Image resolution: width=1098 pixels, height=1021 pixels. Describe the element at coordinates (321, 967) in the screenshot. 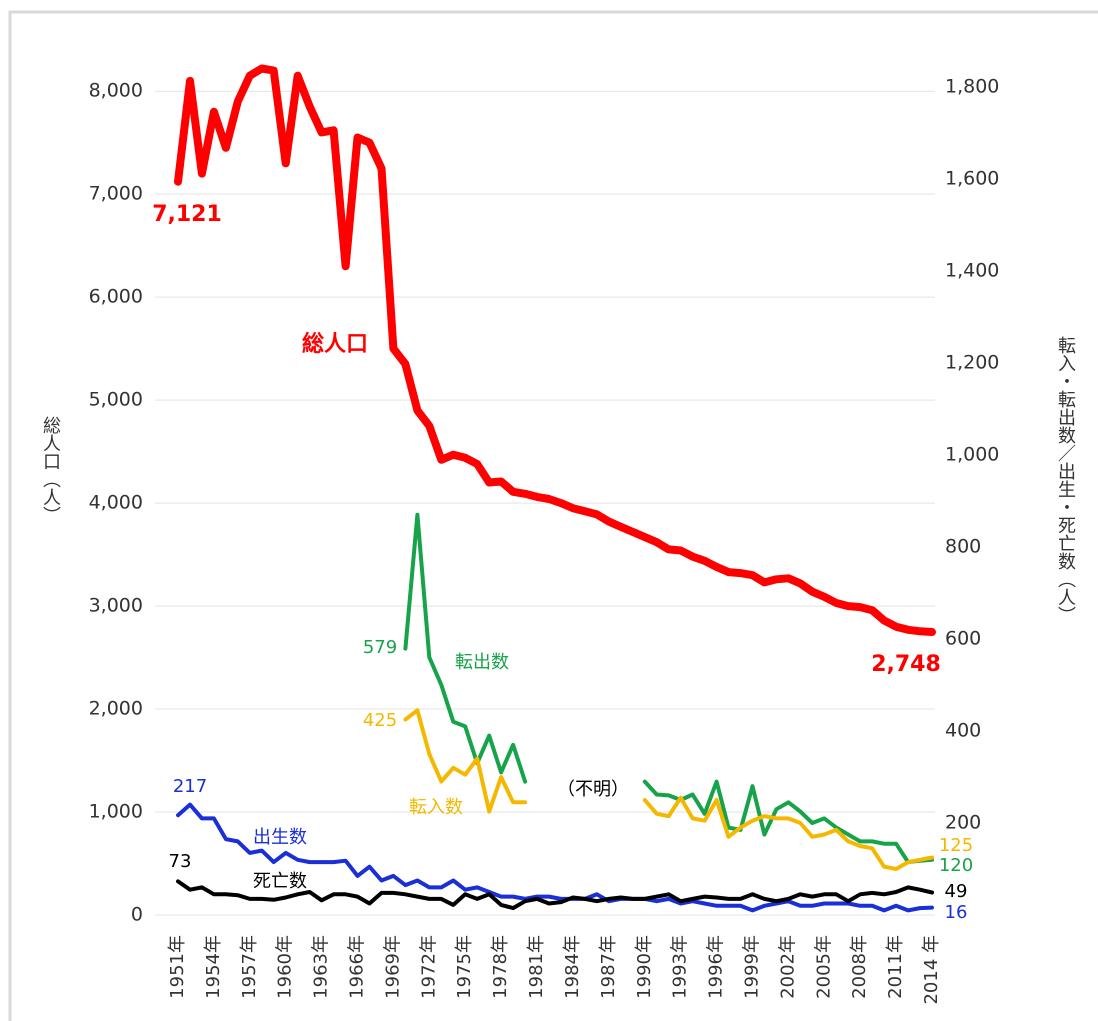

I see `x-tick-label: 1963年` at that location.